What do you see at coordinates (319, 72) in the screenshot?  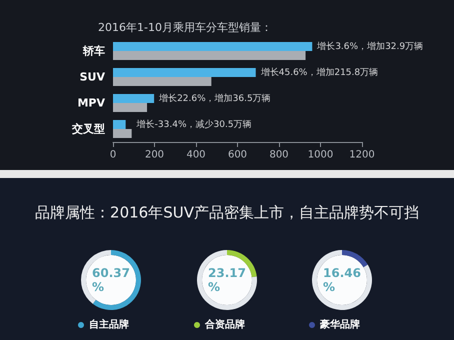 I see `annotation: 增长45.6%，增加215.8万辆` at bounding box center [319, 72].